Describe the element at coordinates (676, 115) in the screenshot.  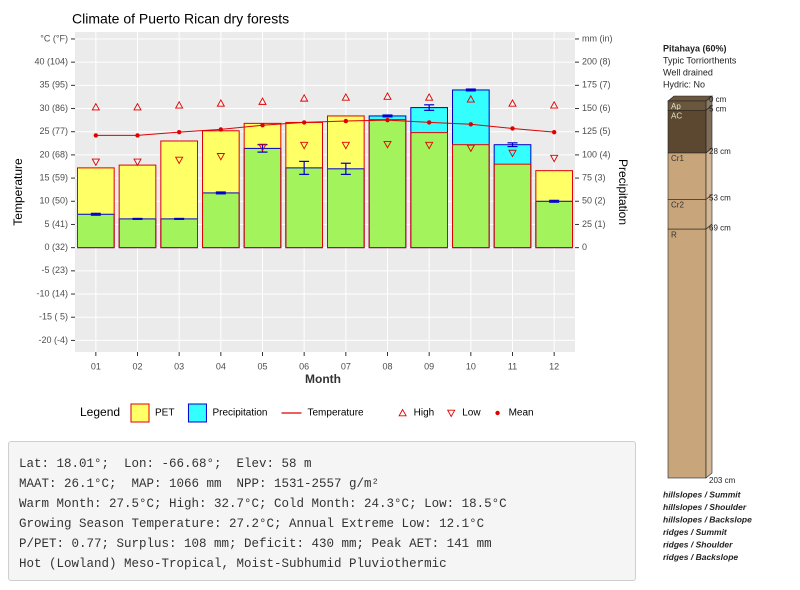
I see `horizon-name: AC` at that location.